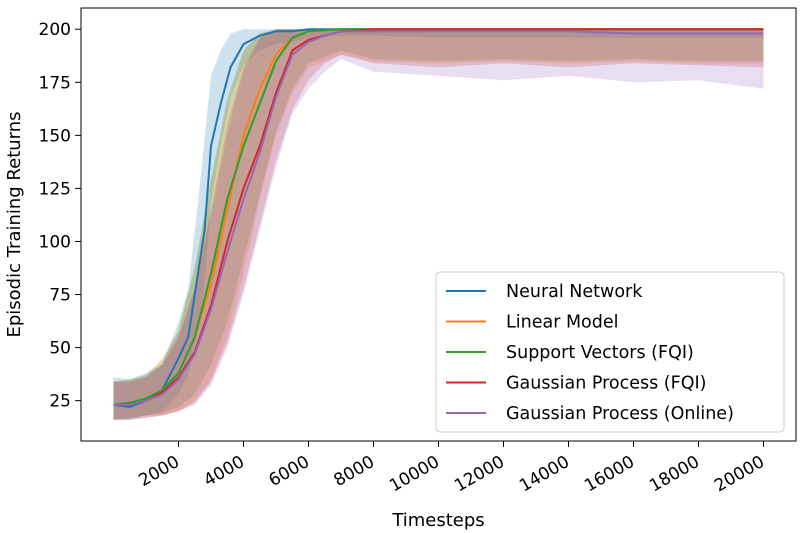 The height and width of the screenshot is (533, 804). I want to click on y-tick-label: 125, so click(55, 189).